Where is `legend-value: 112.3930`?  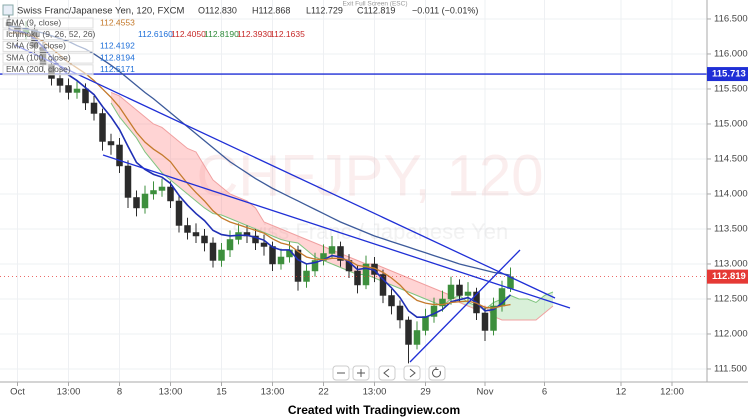
legend-value: 112.3930 is located at coordinates (254, 34).